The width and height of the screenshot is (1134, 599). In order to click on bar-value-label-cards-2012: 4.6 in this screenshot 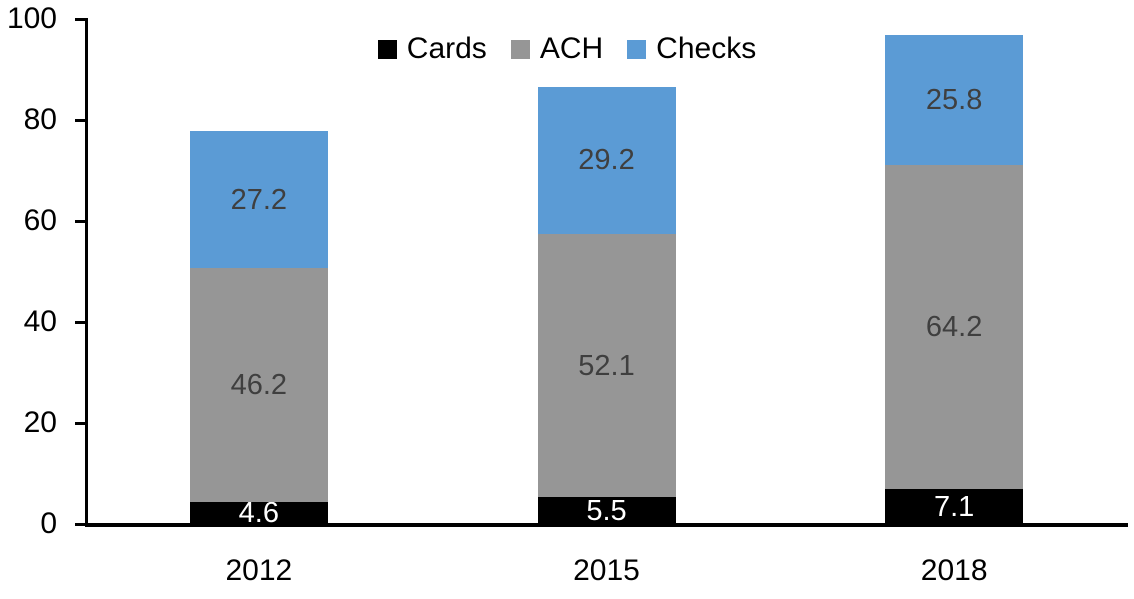, I will do `click(258, 513)`.